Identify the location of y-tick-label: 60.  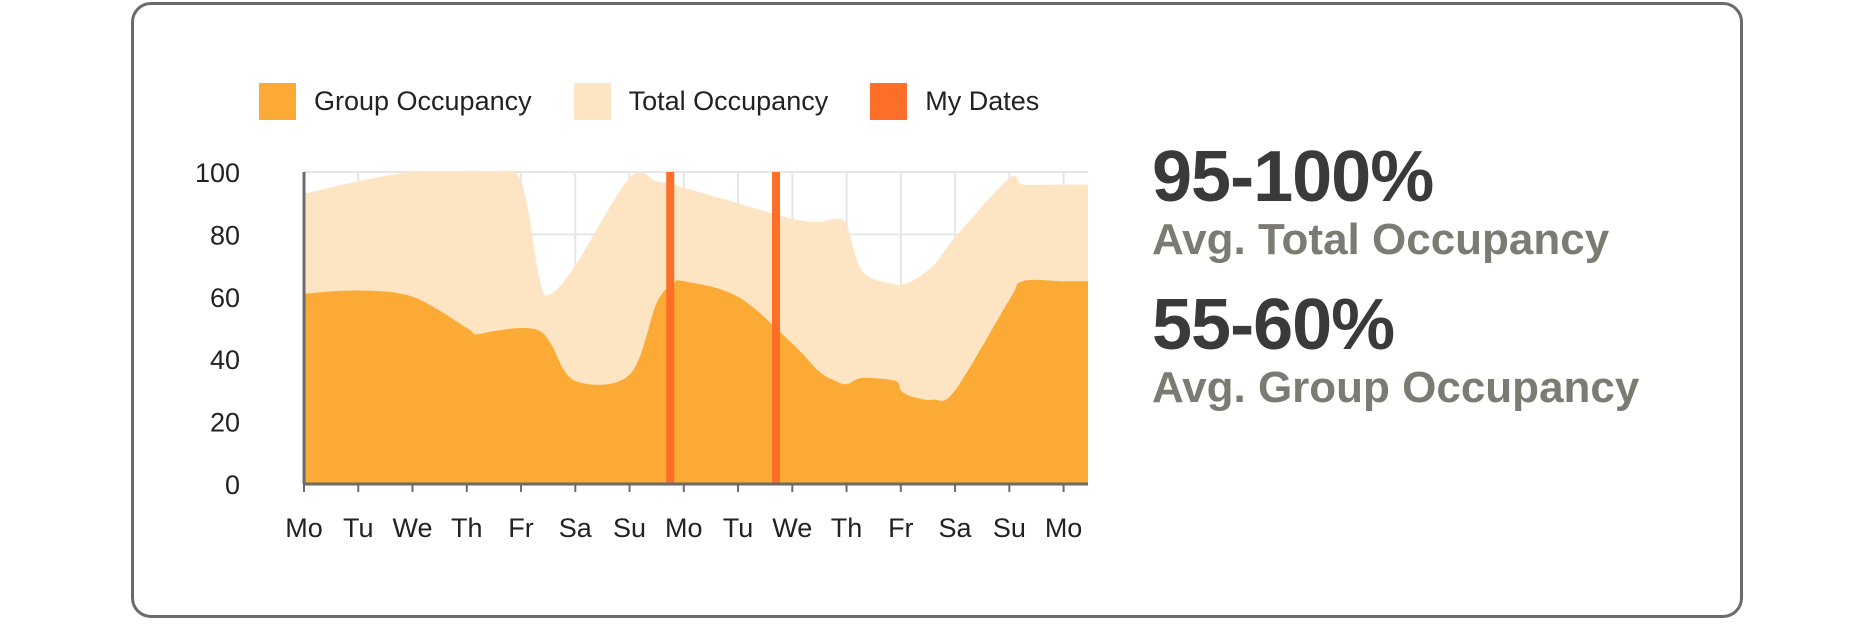
(225, 298).